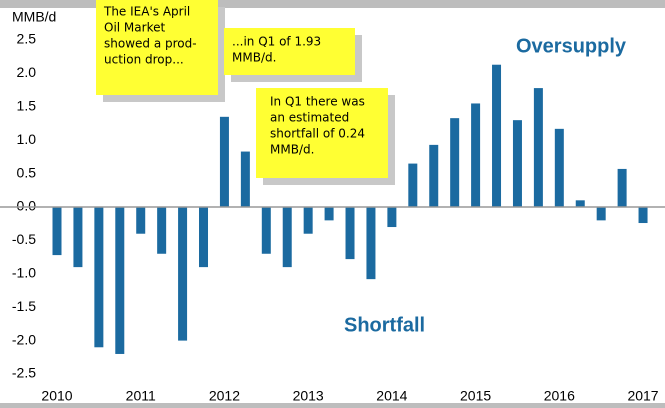 This screenshot has height=408, width=665. Describe the element at coordinates (309, 118) in the screenshot. I see `annotation-text: an estimated` at that location.